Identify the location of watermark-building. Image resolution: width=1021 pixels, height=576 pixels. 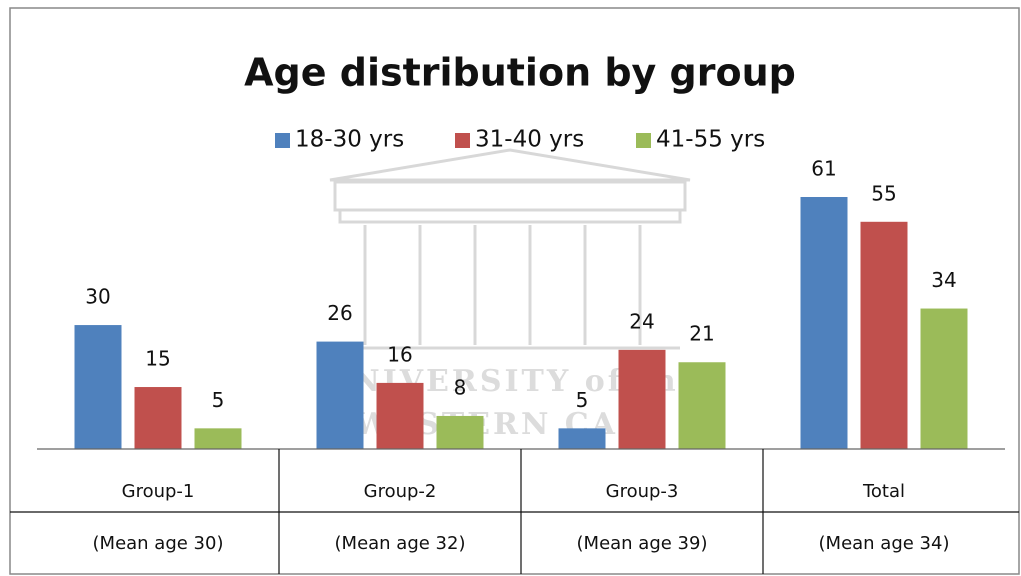
(510, 249).